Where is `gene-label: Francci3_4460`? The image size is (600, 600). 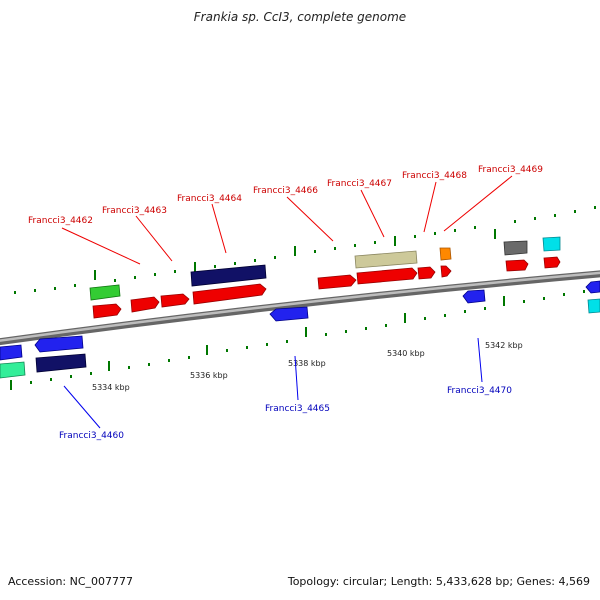
gene-label: Francci3_4460 is located at coordinates (91, 436).